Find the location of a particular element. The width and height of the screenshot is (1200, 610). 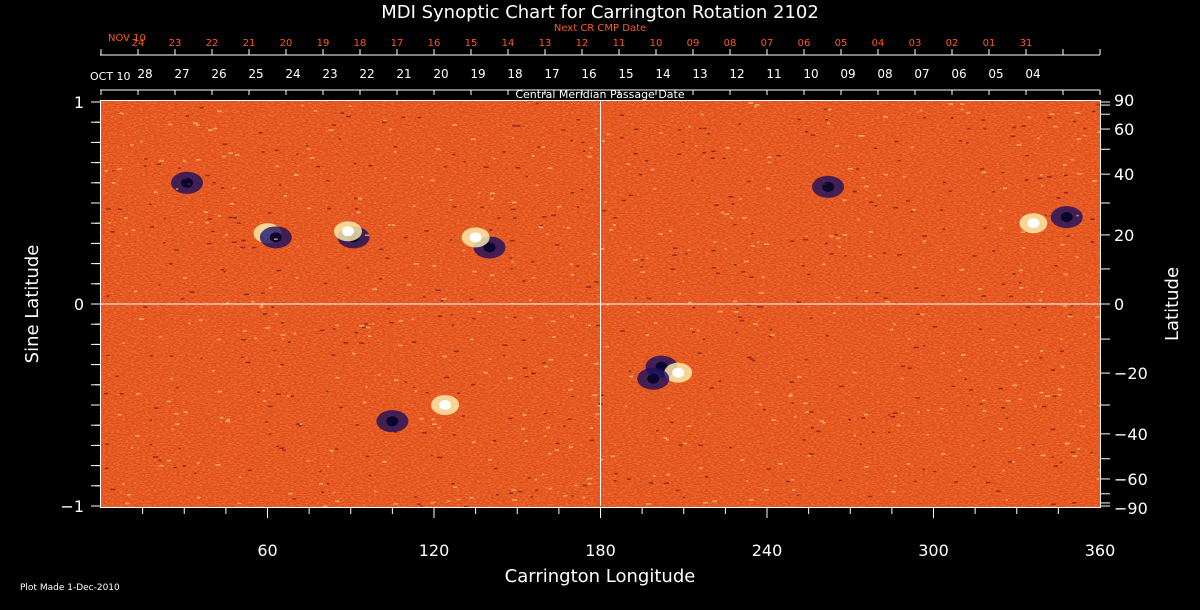

y-right-tick-label: −20 is located at coordinates (1131, 373).